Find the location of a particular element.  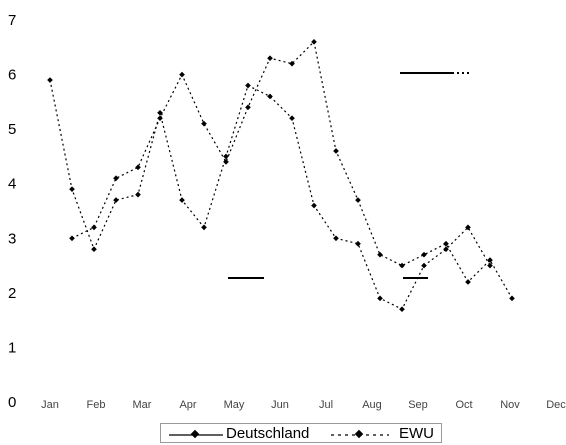

x-tick-label: Jan is located at coordinates (50, 405).